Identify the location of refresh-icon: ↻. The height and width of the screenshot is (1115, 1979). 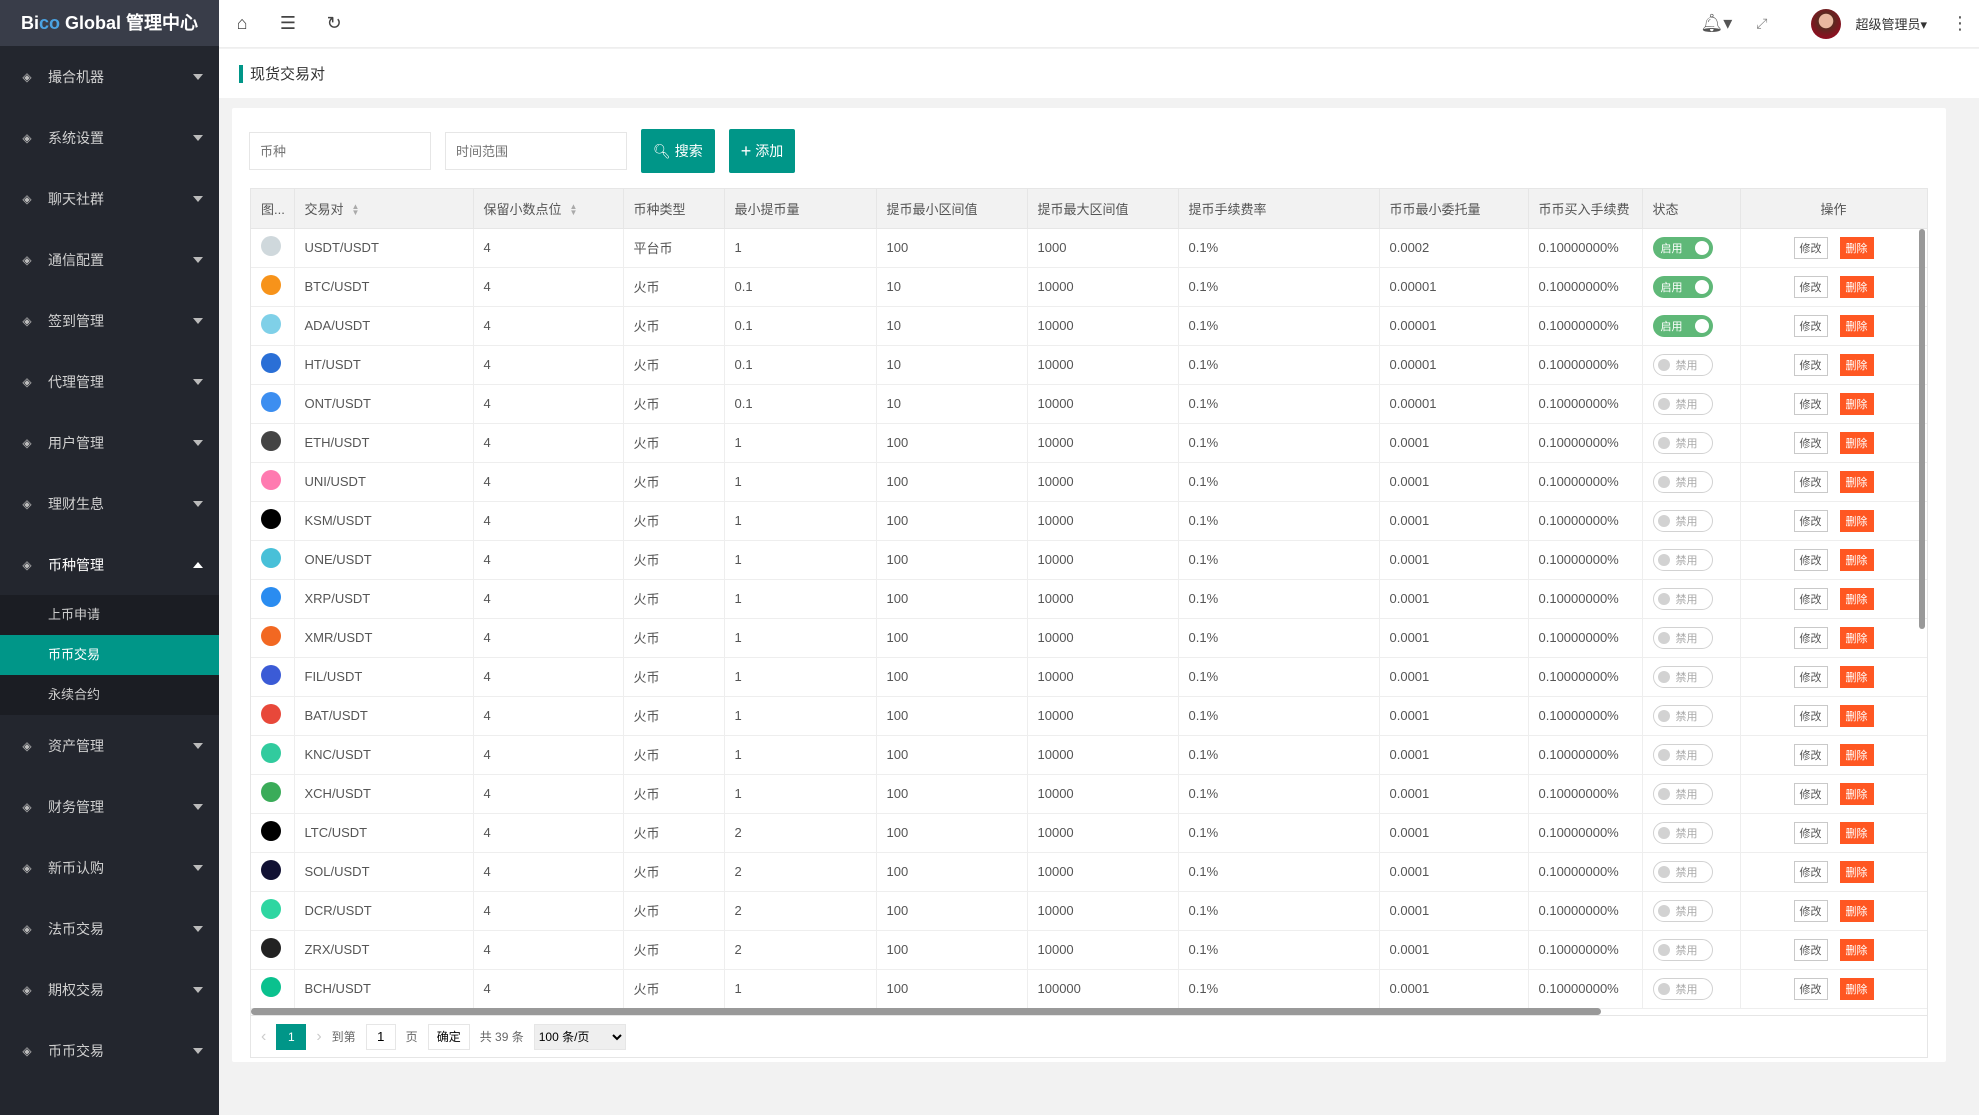
(334, 23).